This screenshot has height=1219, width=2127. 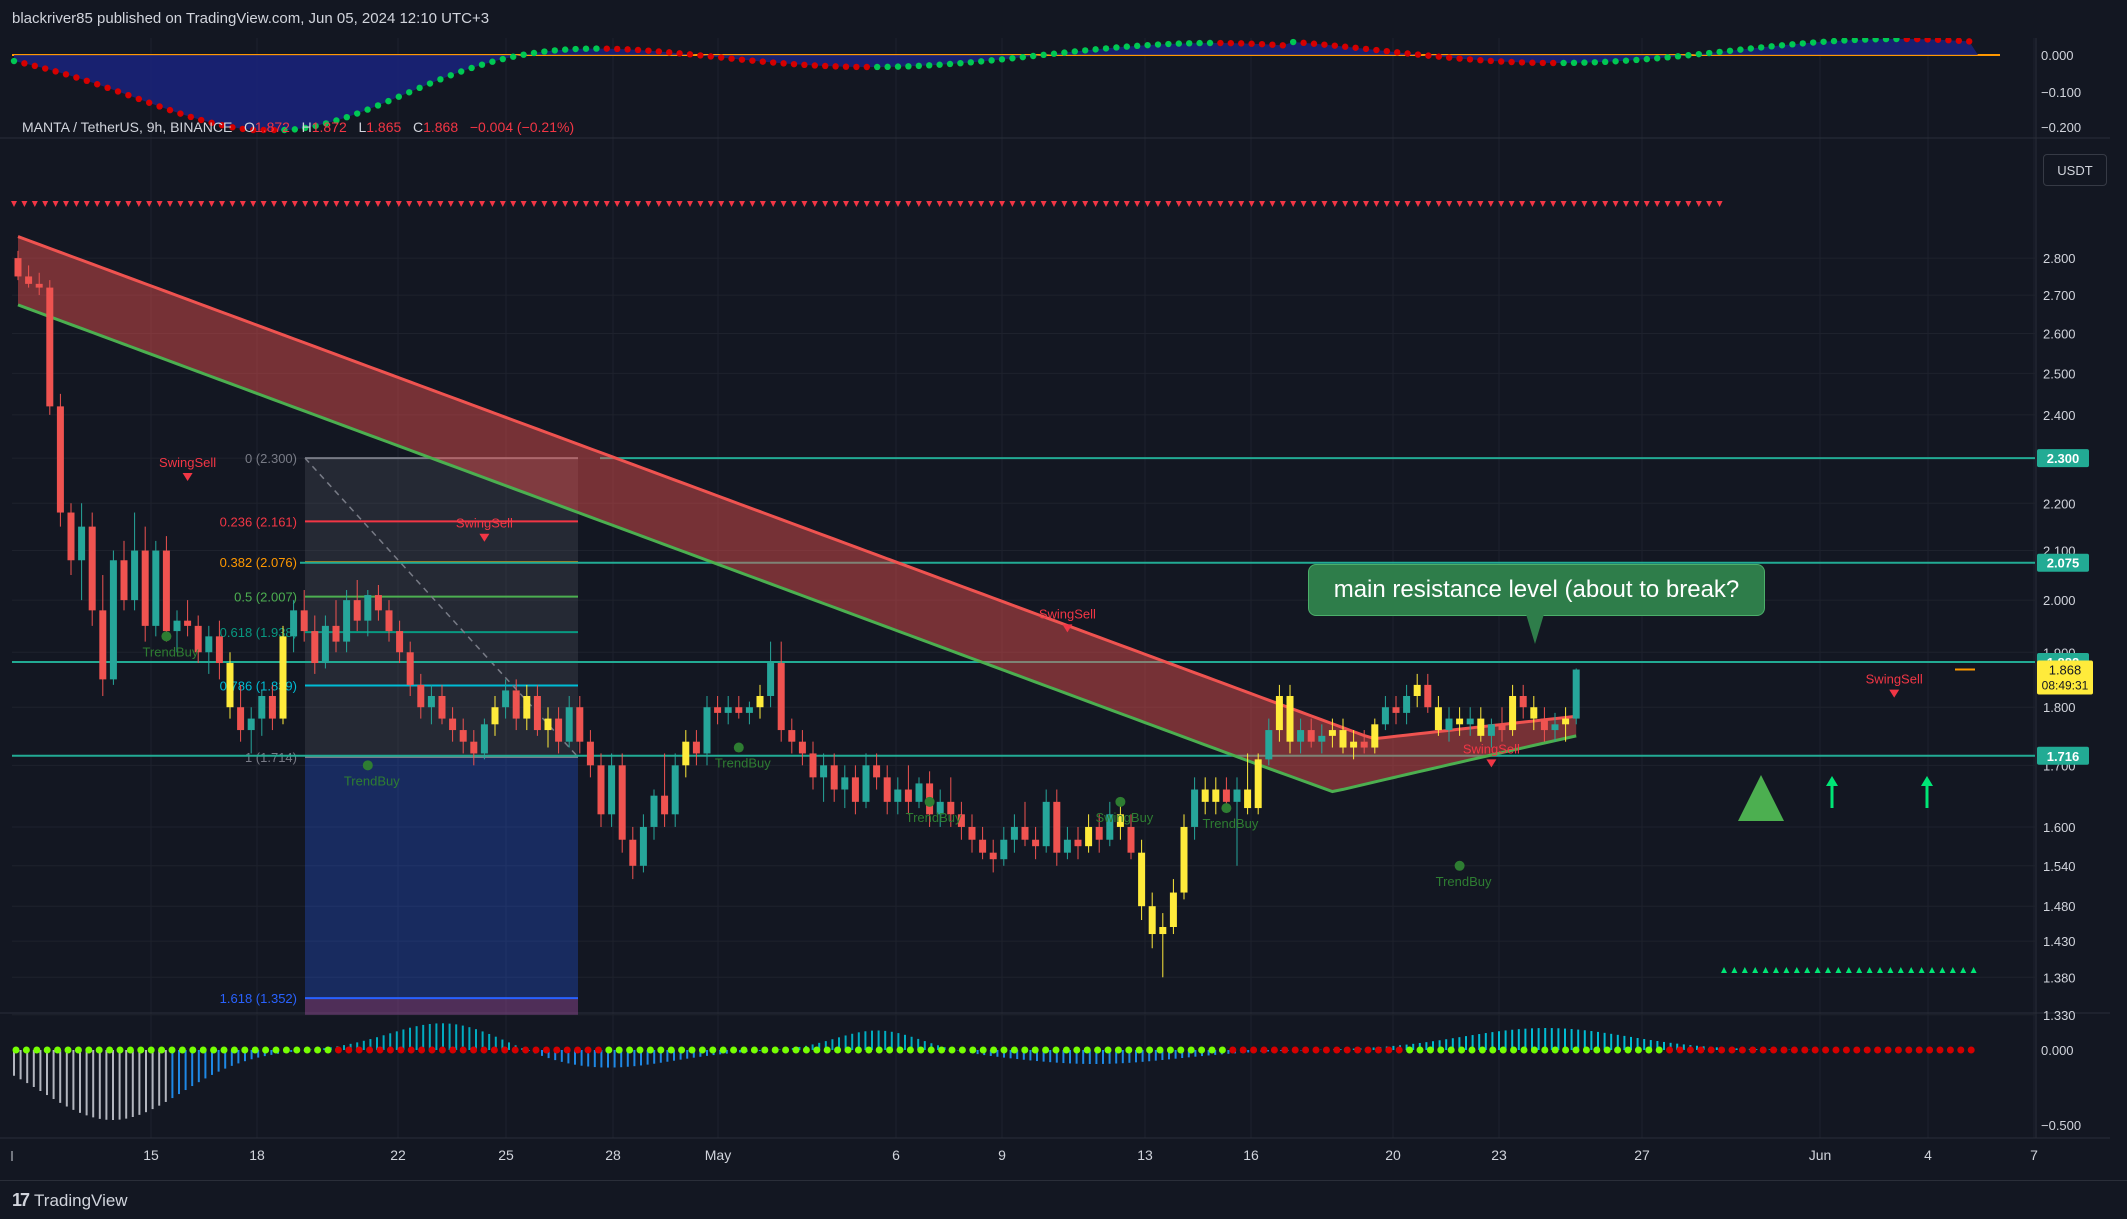 What do you see at coordinates (1063, 1199) in the screenshot?
I see `footer-bar: 17 TradingView` at bounding box center [1063, 1199].